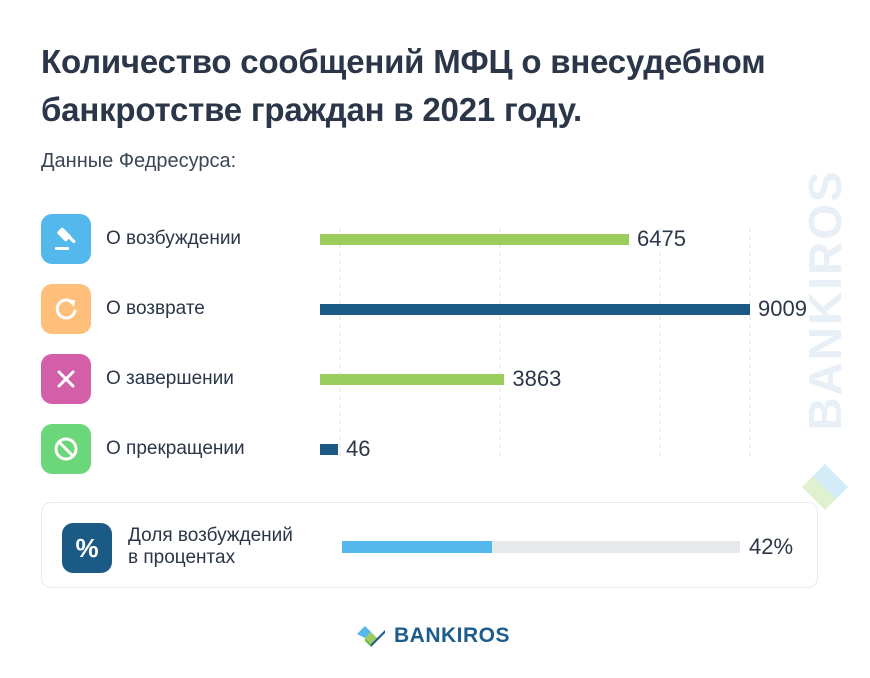  Describe the element at coordinates (417, 547) in the screenshot. I see `share-progress-fill` at that location.